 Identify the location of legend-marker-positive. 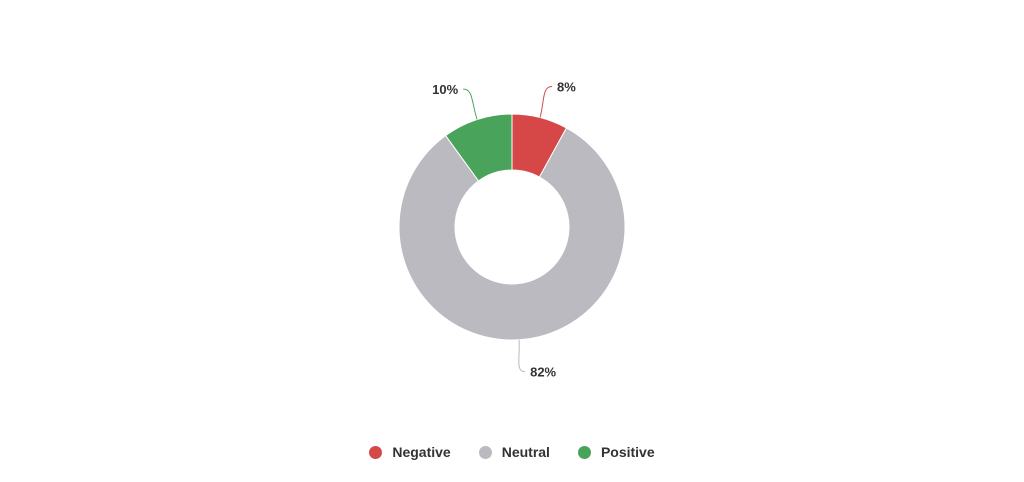
(584, 452).